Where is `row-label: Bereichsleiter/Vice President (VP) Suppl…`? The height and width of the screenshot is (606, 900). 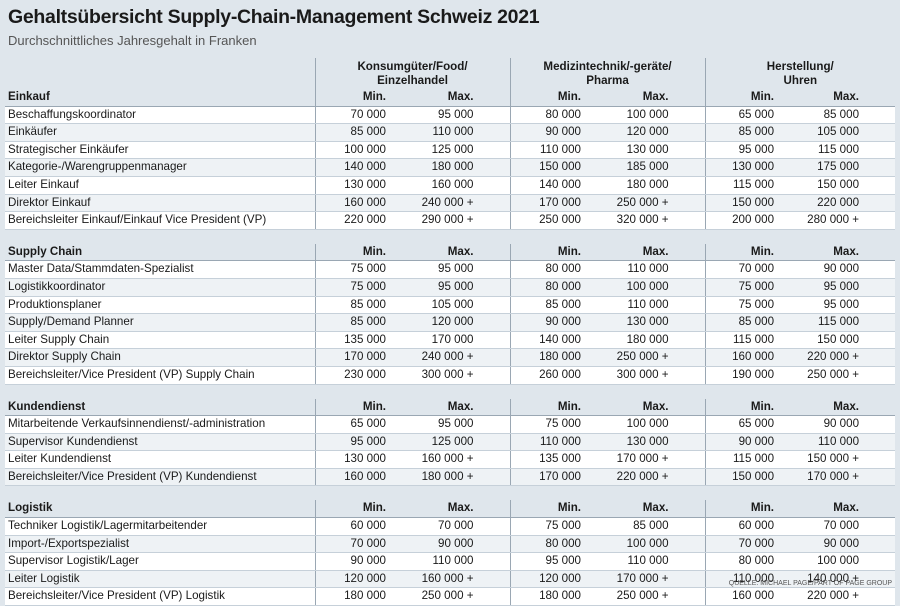 row-label: Bereichsleiter/Vice President (VP) Suppl… is located at coordinates (160, 375).